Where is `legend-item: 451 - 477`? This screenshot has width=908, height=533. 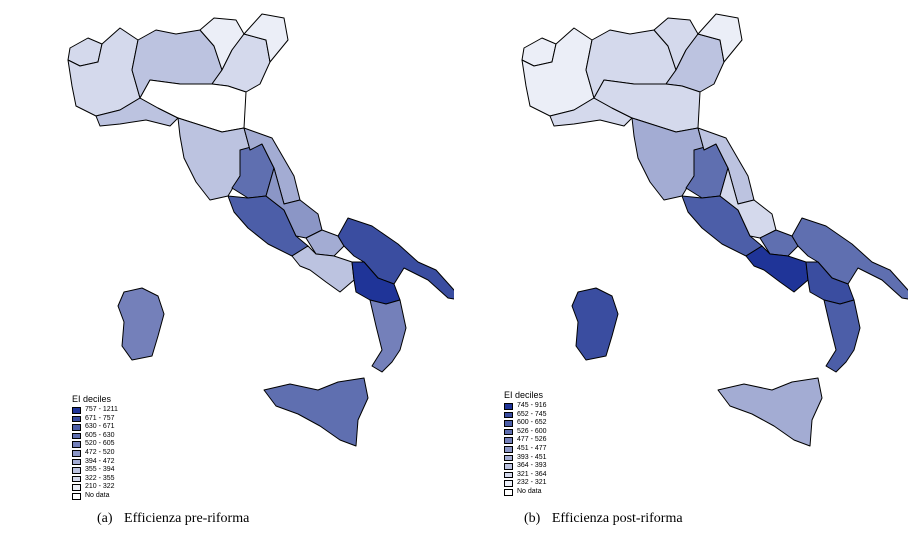 legend-item: 451 - 477 is located at coordinates (525, 449).